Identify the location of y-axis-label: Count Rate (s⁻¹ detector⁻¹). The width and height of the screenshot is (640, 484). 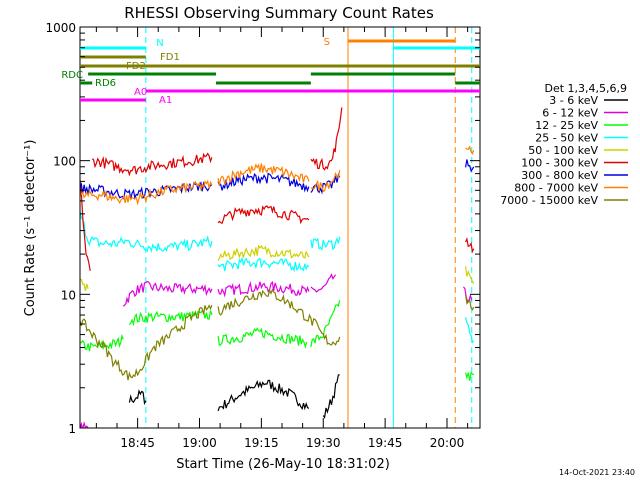
(30, 228).